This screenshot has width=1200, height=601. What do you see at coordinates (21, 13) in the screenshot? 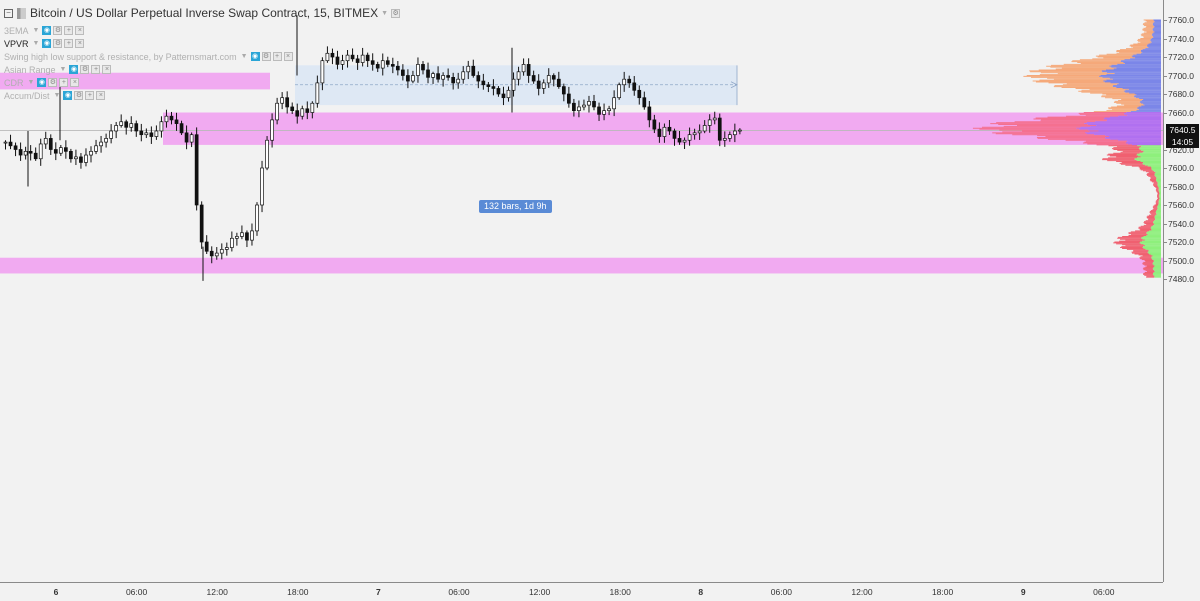
I see `symbol-icon` at bounding box center [21, 13].